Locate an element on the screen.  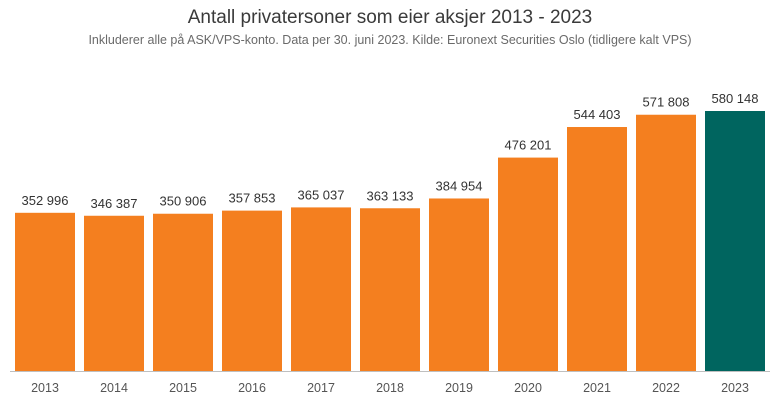
x-tick-2016: 2016 is located at coordinates (252, 388).